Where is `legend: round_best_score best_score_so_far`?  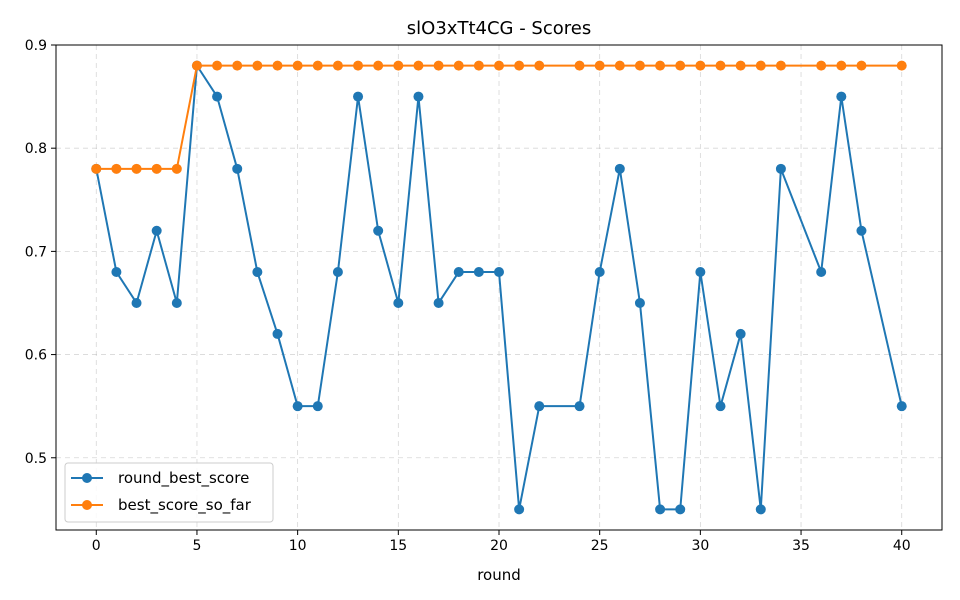
legend: round_best_score best_score_so_far is located at coordinates (169, 492).